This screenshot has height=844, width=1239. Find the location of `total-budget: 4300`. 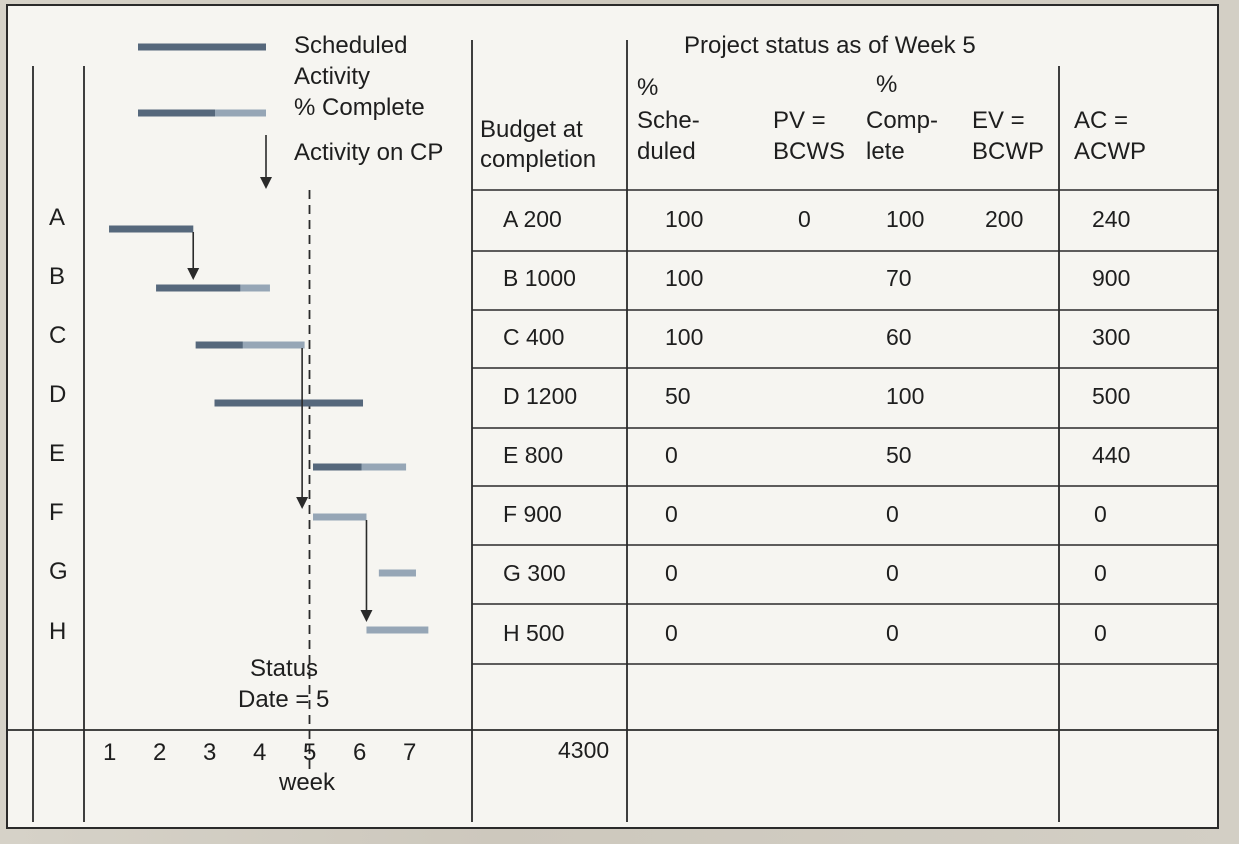

total-budget: 4300 is located at coordinates (584, 750).